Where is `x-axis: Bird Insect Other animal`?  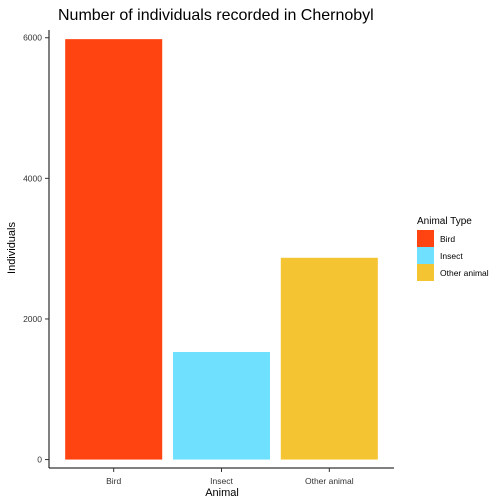
x-axis: Bird Insect Other animal is located at coordinates (221, 476).